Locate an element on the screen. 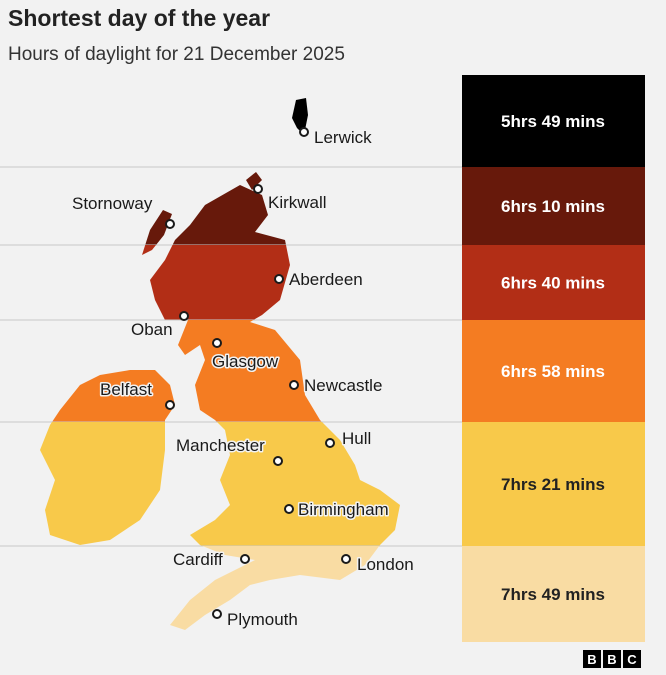 The image size is (666, 675). city-label: Stornoway is located at coordinates (112, 203).